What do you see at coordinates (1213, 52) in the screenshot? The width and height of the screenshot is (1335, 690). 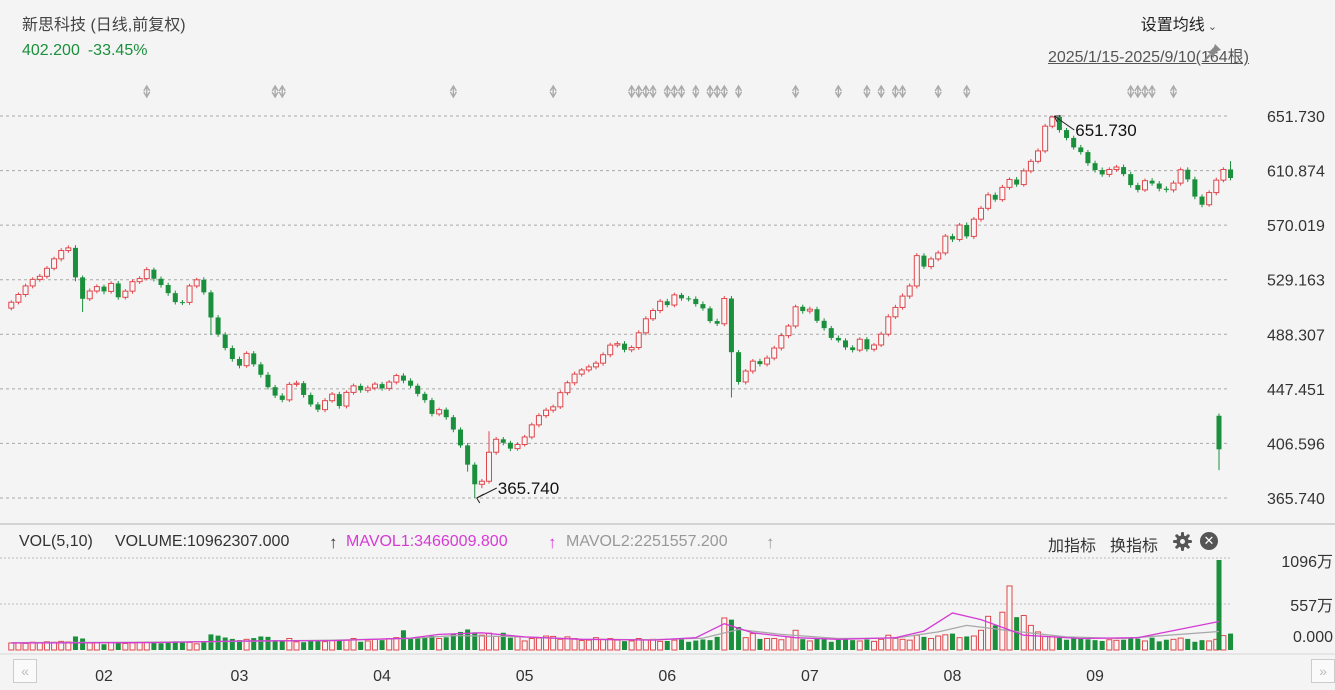 I see `pin-icon` at bounding box center [1213, 52].